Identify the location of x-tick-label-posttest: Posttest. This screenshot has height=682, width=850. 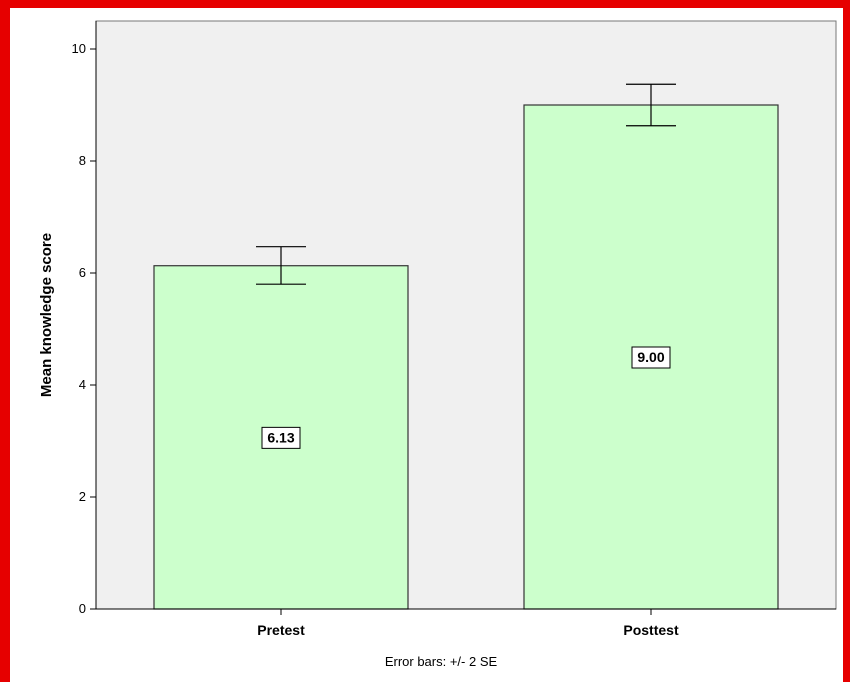
(651, 630).